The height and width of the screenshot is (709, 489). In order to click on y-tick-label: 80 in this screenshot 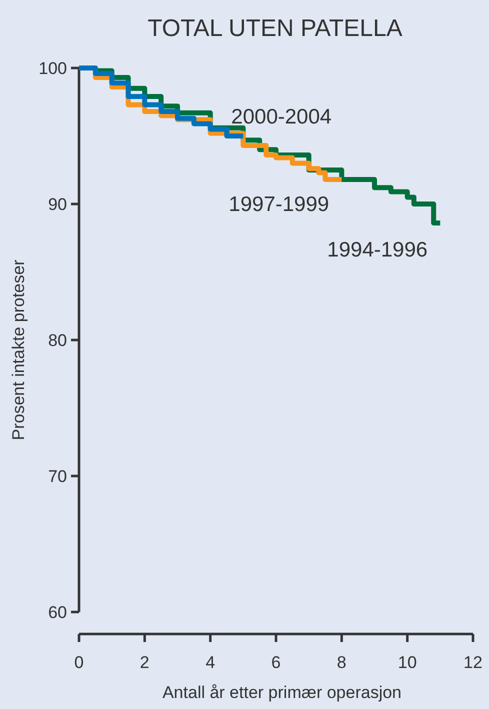, I will do `click(57, 340)`.